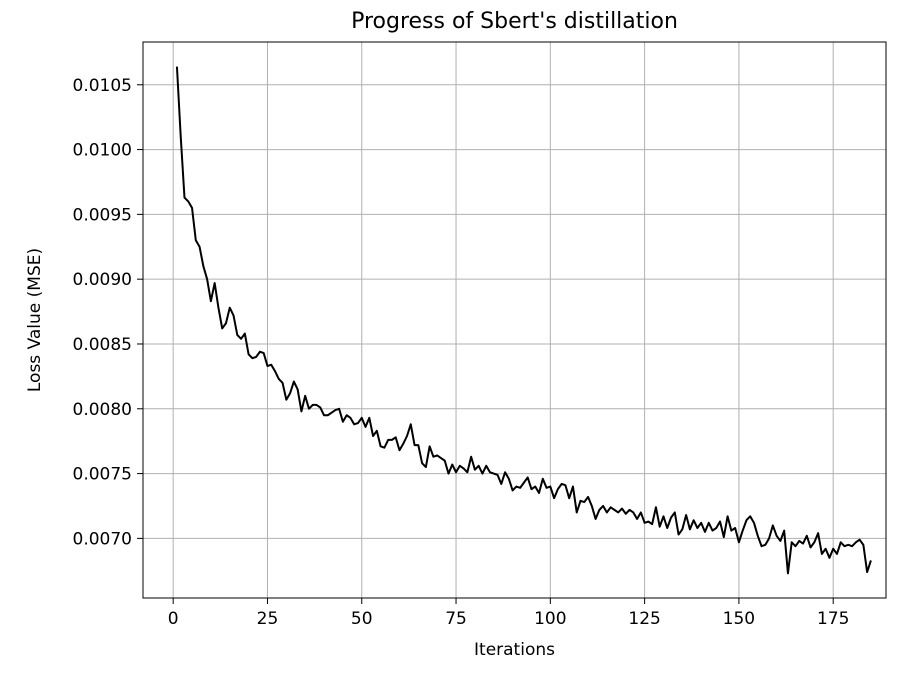 This screenshot has height=675, width=899. I want to click on y-tick-label: 0.0105, so click(102, 86).